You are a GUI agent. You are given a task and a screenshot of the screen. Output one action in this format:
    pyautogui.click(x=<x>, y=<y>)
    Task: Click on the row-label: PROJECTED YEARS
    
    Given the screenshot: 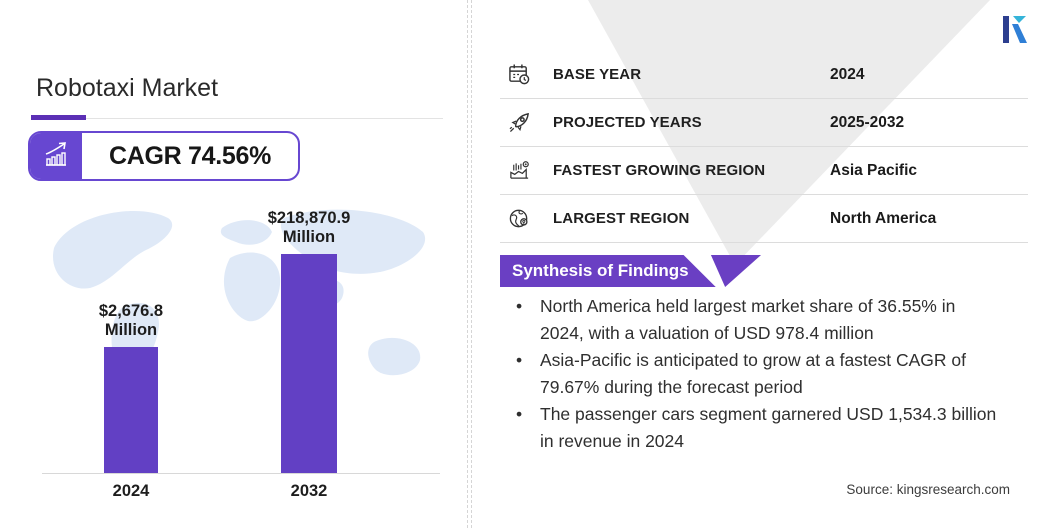 What is the action you would take?
    pyautogui.click(x=627, y=122)
    